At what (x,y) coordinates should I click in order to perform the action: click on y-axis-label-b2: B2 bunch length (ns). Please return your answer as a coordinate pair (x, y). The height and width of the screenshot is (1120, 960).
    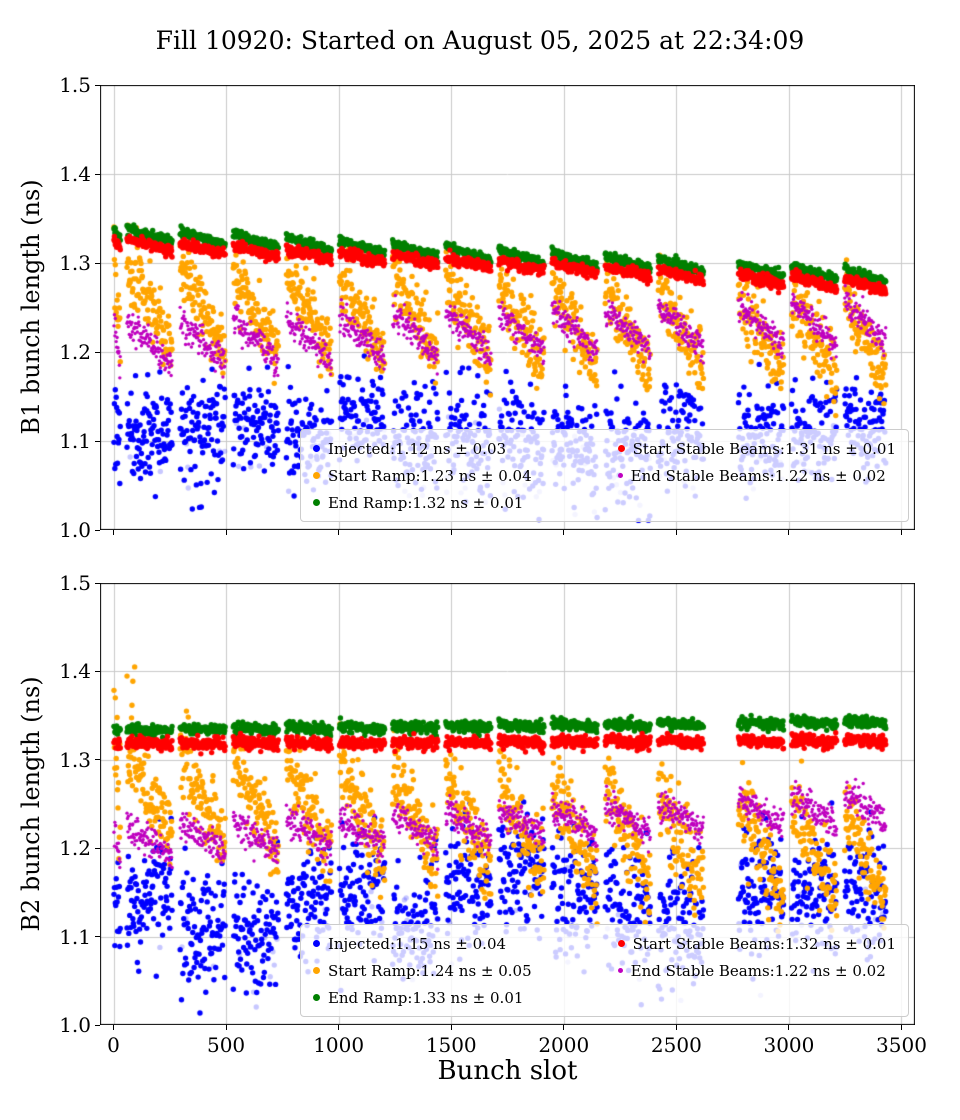
    Looking at the image, I should click on (31, 804).